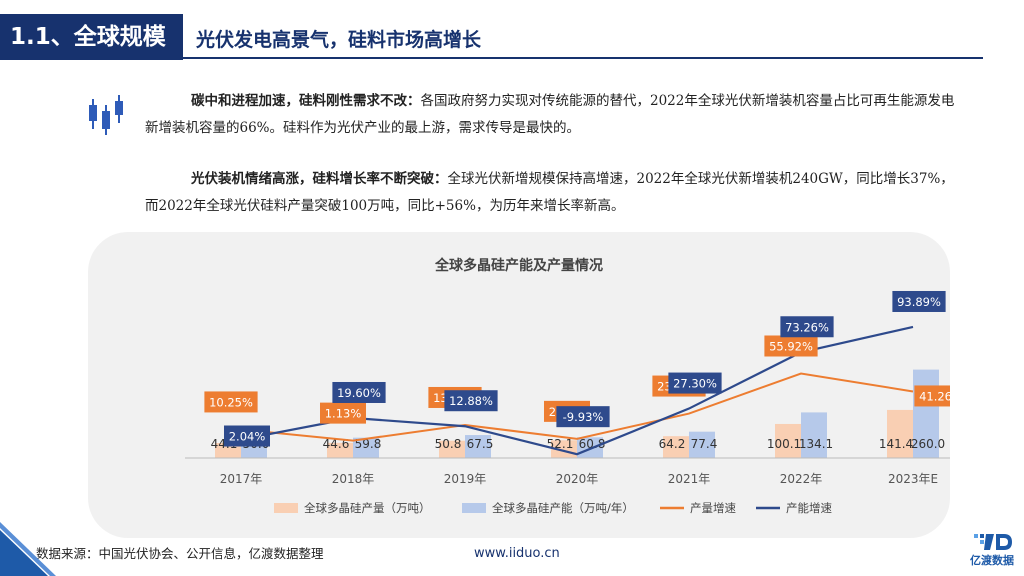 The height and width of the screenshot is (576, 1024). I want to click on legend-label-capacity-growth: 产能增速, so click(809, 508).